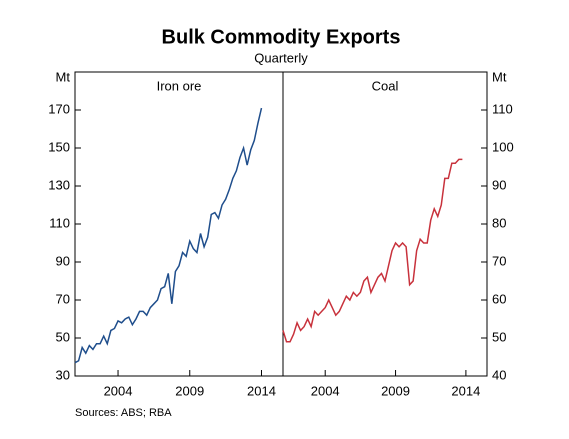 Image resolution: width=569 pixels, height=439 pixels. Describe the element at coordinates (59, 184) in the screenshot. I see `y-tick-label: 130` at that location.